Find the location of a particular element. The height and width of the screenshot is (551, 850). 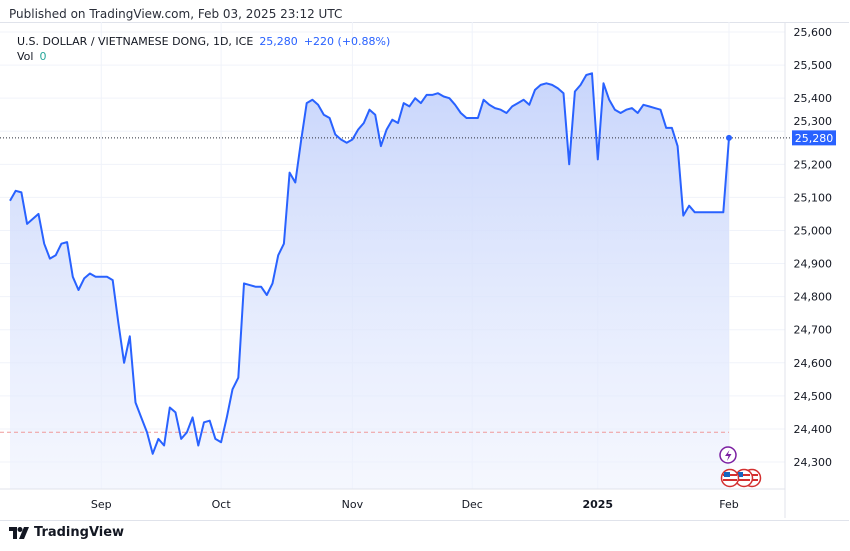

y-tick-label: 25,000 is located at coordinates (813, 230).